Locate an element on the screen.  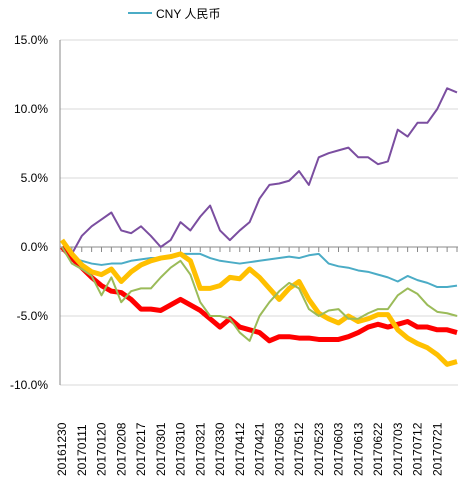
x-tick-label: 20170703 is located at coordinates (398, 449).